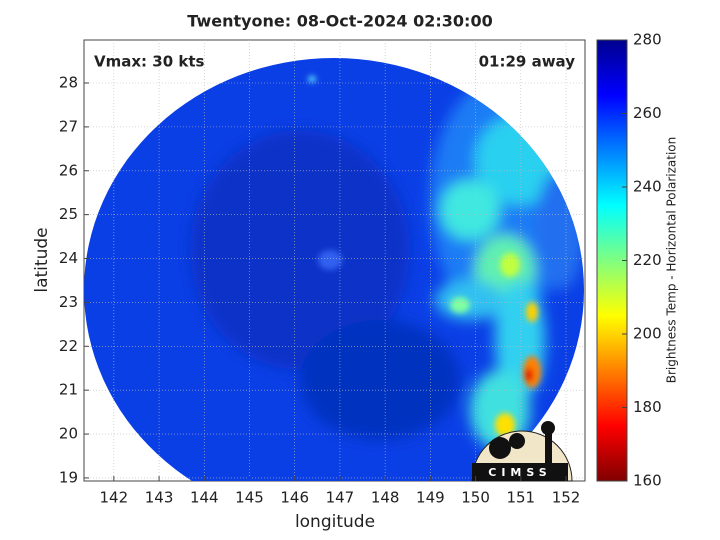  What do you see at coordinates (430, 498) in the screenshot?
I see `x-tick-label: 149` at bounding box center [430, 498].